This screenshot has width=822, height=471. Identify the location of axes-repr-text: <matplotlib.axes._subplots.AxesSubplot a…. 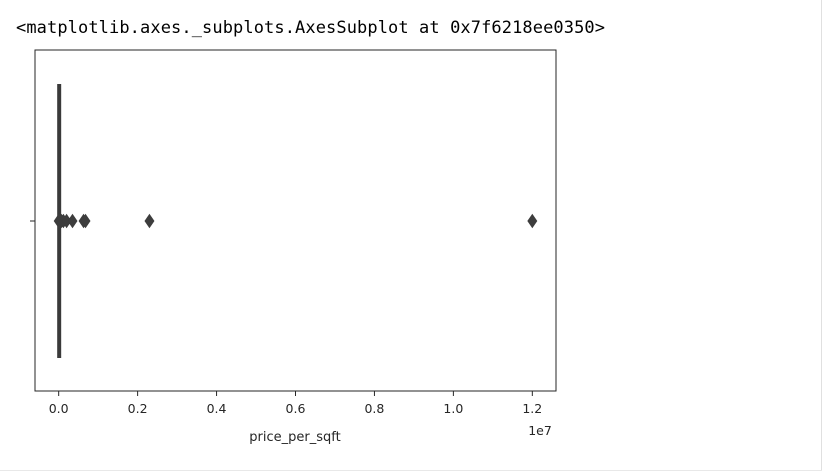
(311, 28).